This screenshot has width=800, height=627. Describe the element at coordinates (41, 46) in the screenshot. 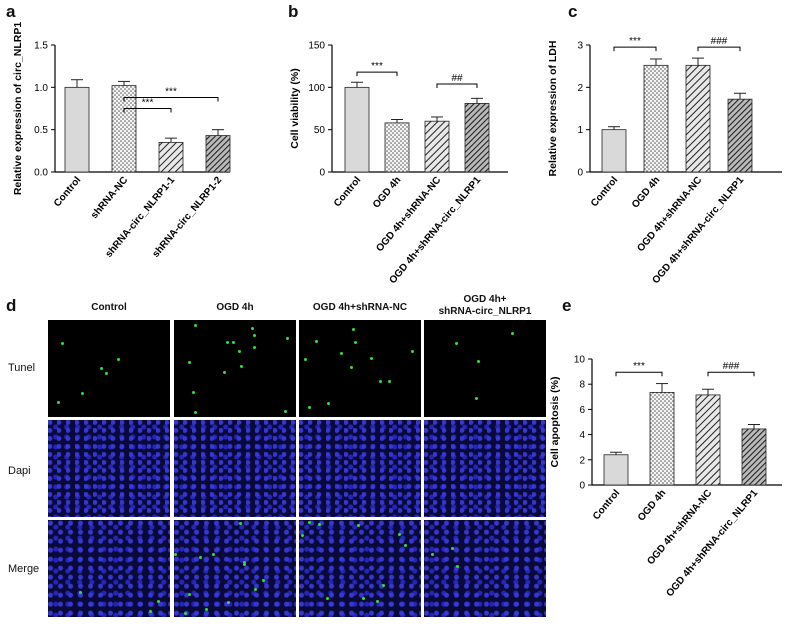

I see `y-tick-label: 1.5` at that location.